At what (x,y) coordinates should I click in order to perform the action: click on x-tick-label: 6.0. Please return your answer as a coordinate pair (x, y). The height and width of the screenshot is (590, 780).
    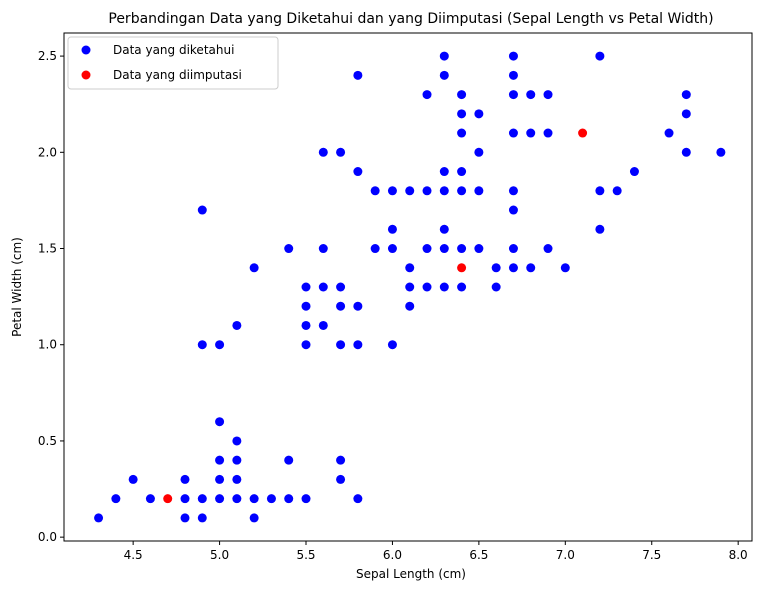
    Looking at the image, I should click on (392, 555).